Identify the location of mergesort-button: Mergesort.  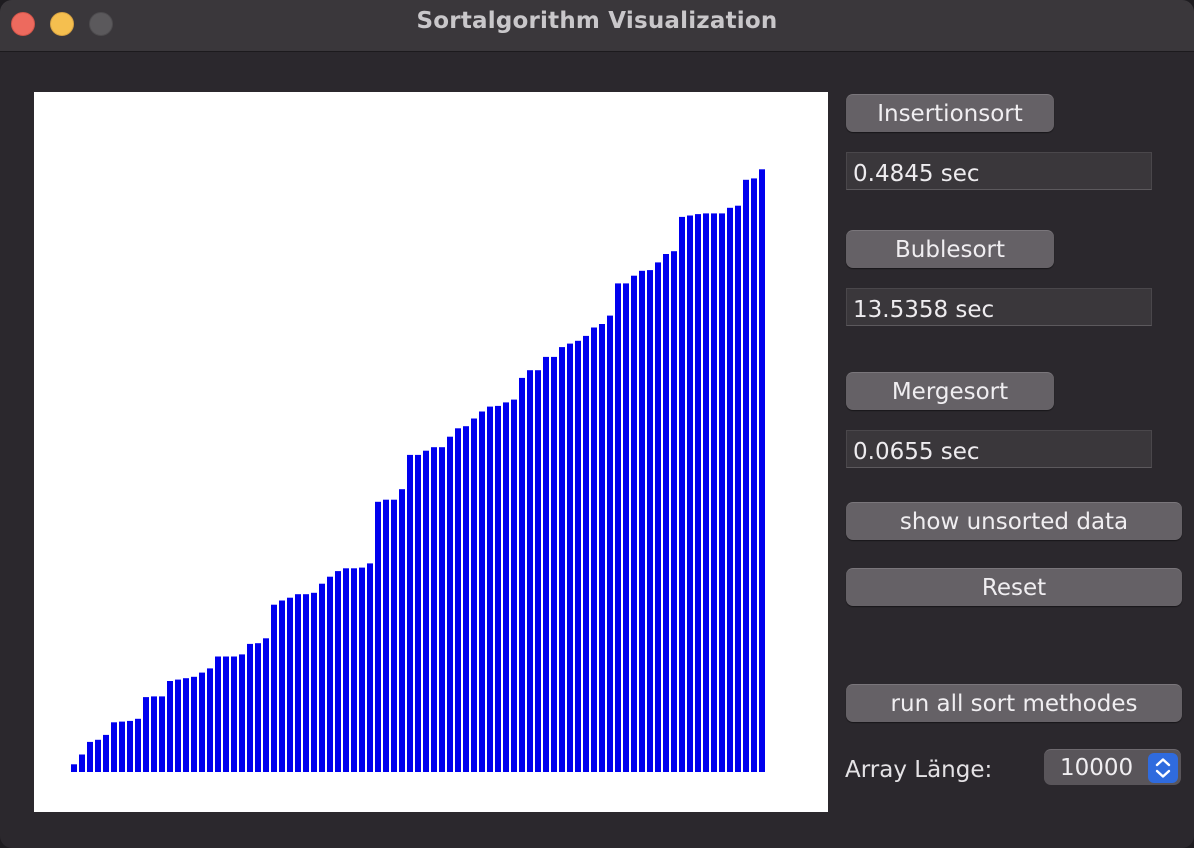
(950, 391).